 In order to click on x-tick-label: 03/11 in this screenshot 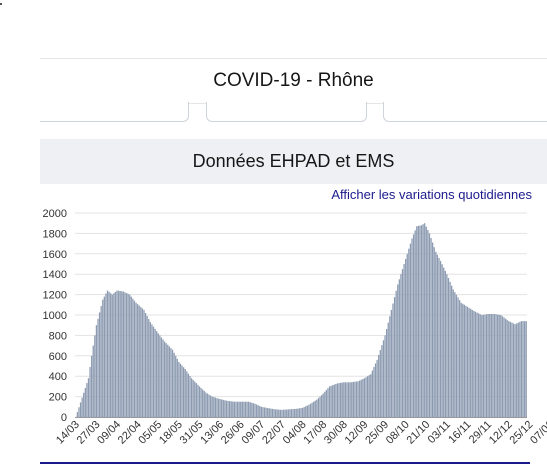, I will do `click(439, 432)`.